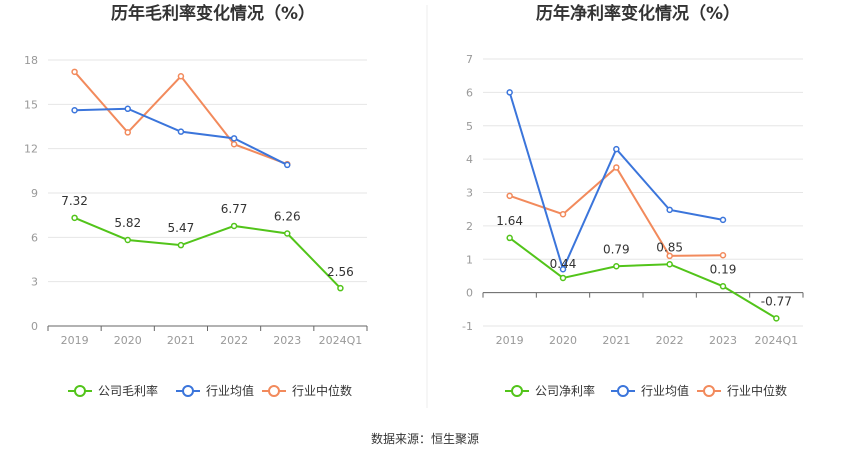 The image size is (850, 459). What do you see at coordinates (669, 247) in the screenshot?
I see `data-label: 0.85` at bounding box center [669, 247].